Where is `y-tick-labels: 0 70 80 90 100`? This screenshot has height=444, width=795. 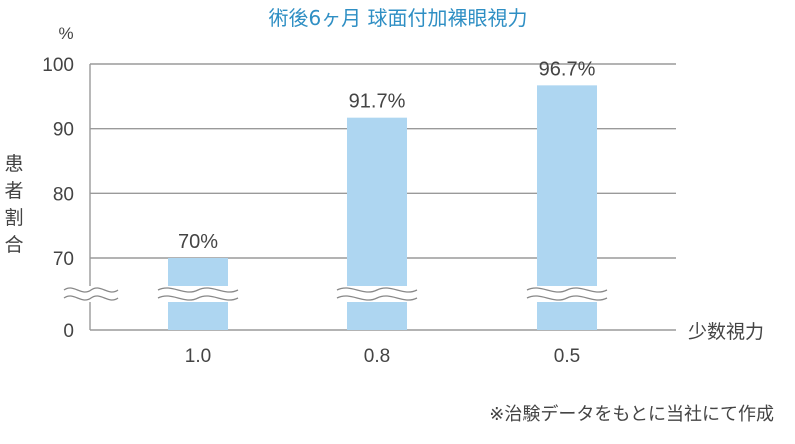 y-tick-labels: 0 70 80 90 100 is located at coordinates (58, 198).